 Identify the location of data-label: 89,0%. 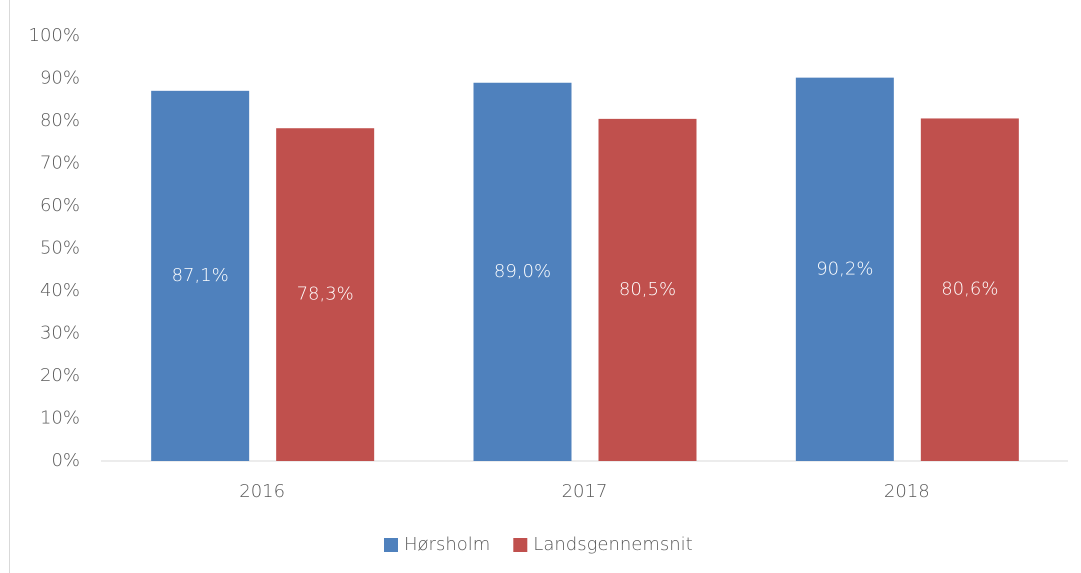
(522, 271).